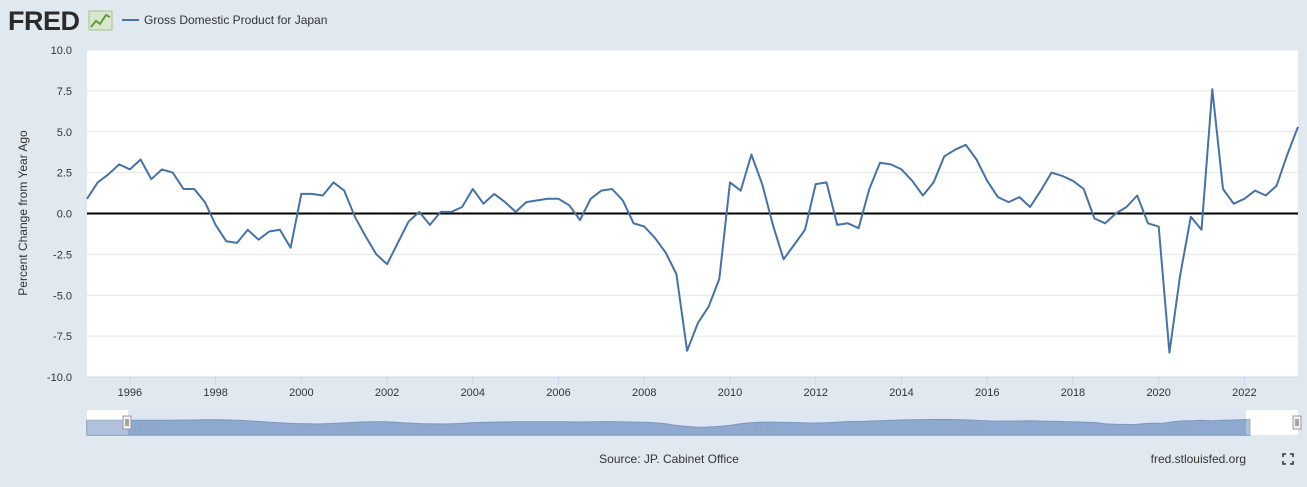  Describe the element at coordinates (62, 337) in the screenshot. I see `y-tick-label: -7.5` at that location.